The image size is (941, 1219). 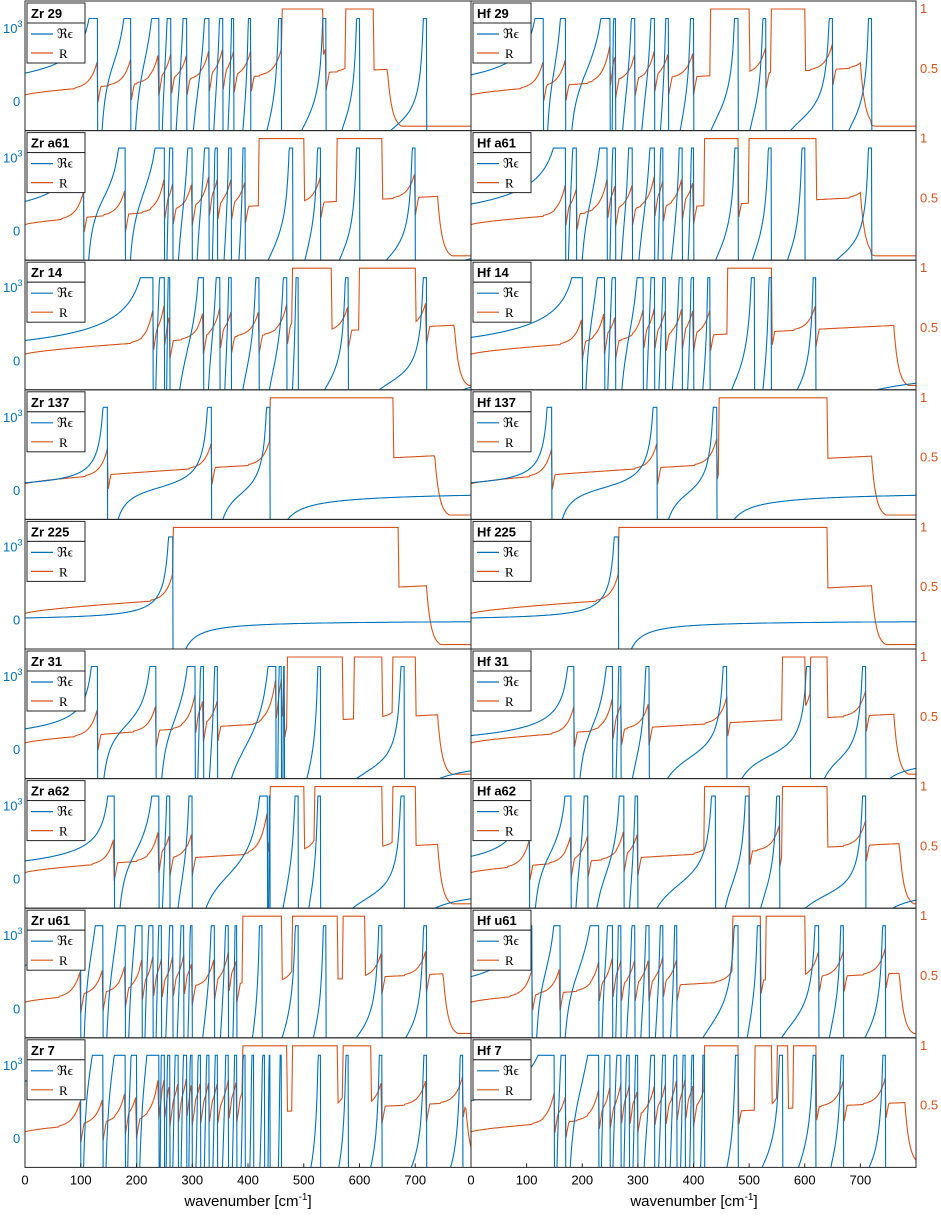 I want to click on xtick-label: 100, so click(x=81, y=1179).